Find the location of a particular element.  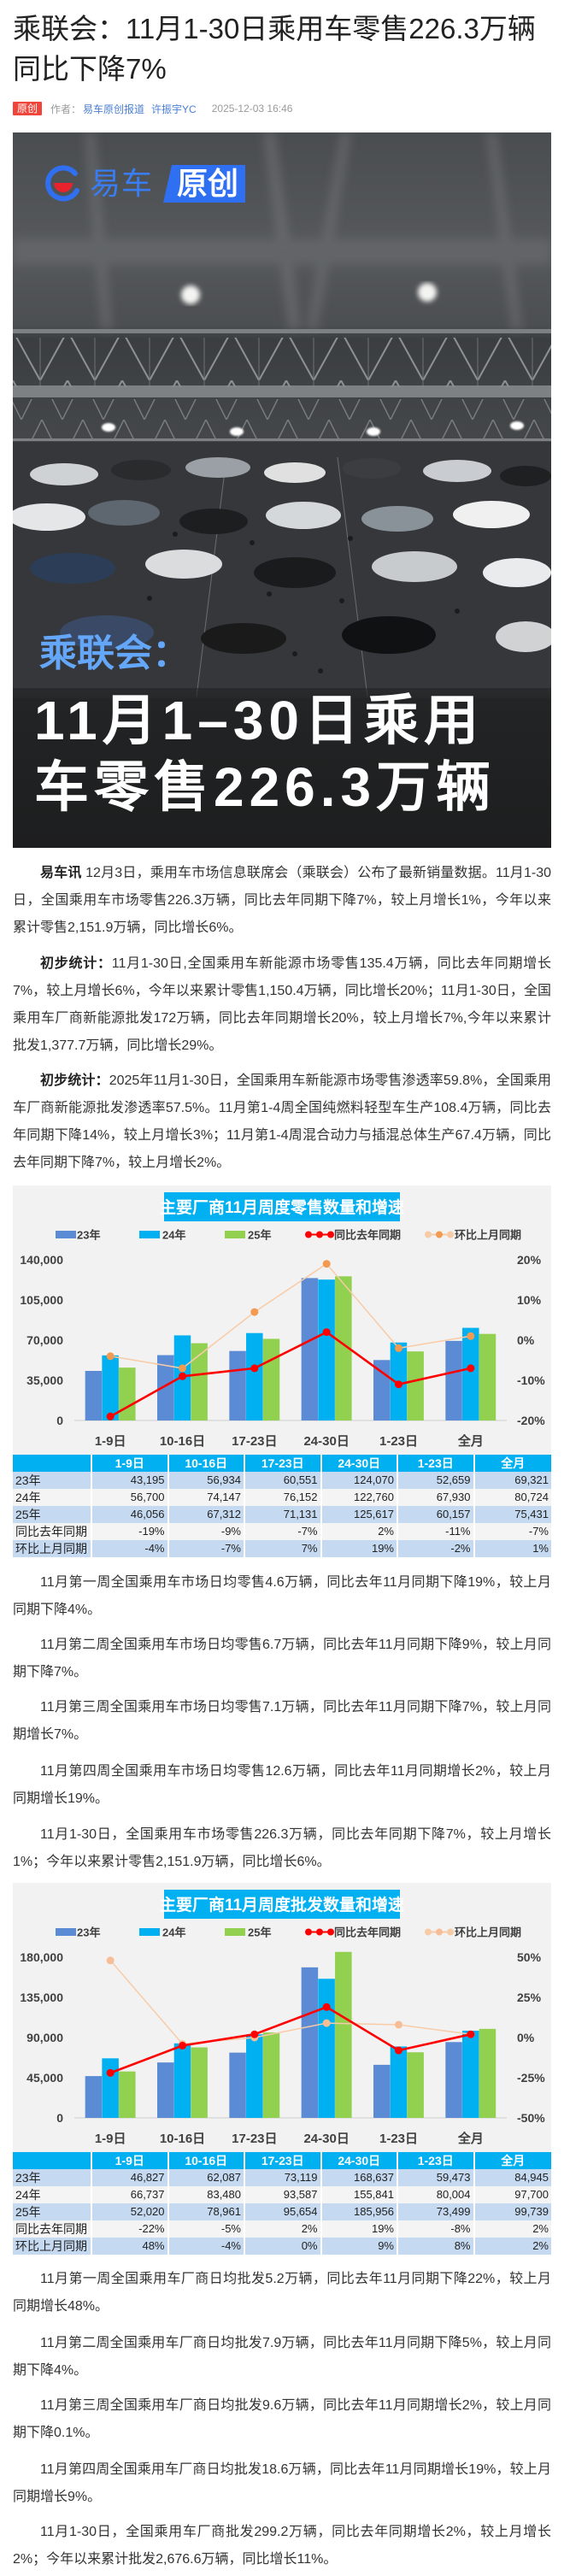

x-axis-tick-label: 1-23日 is located at coordinates (398, 1441).